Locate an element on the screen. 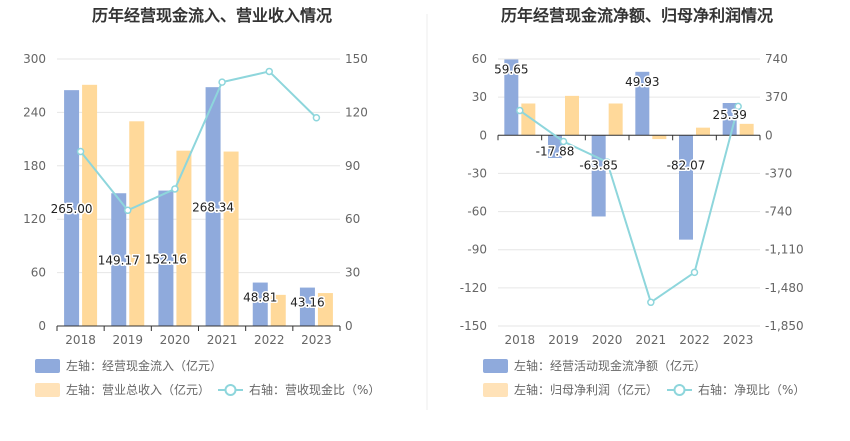  right-legend-item-netprofit: 左轴：归母净利润（亿元） is located at coordinates (570, 389).